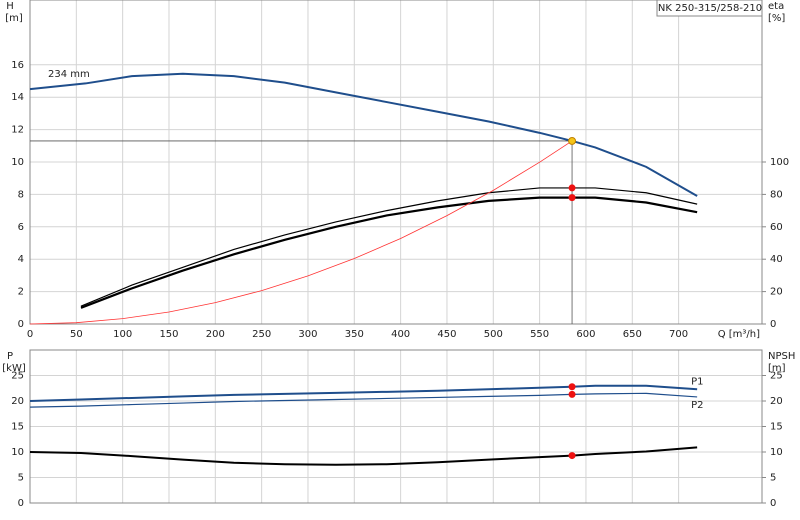 This screenshot has width=800, height=520. I want to click on y-tick-label: 2, so click(21, 292).